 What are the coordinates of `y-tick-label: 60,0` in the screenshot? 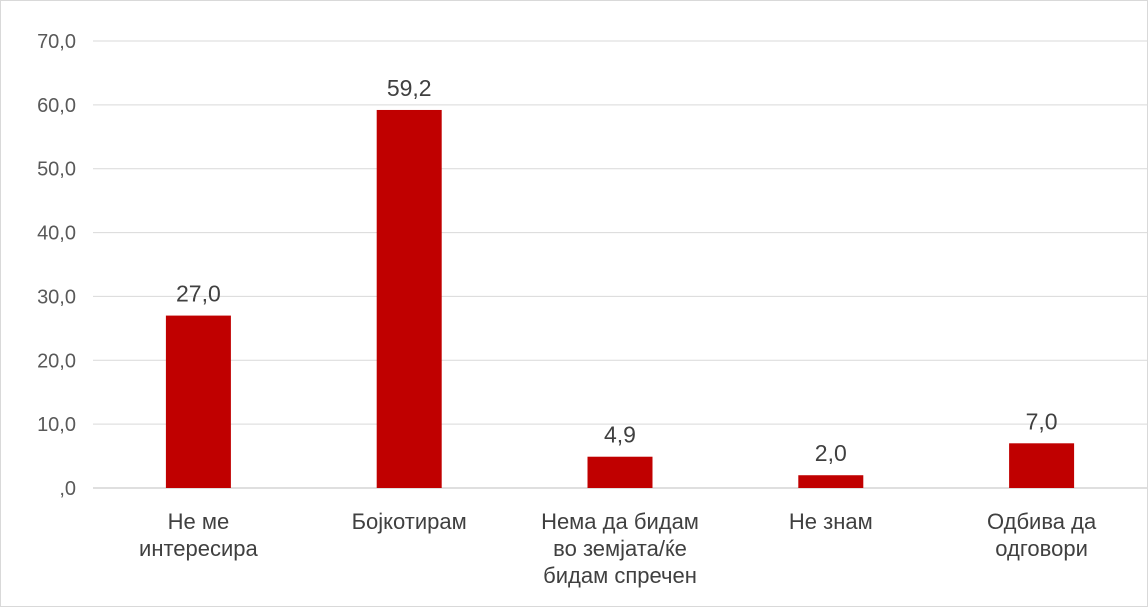 It's located at (56, 106).